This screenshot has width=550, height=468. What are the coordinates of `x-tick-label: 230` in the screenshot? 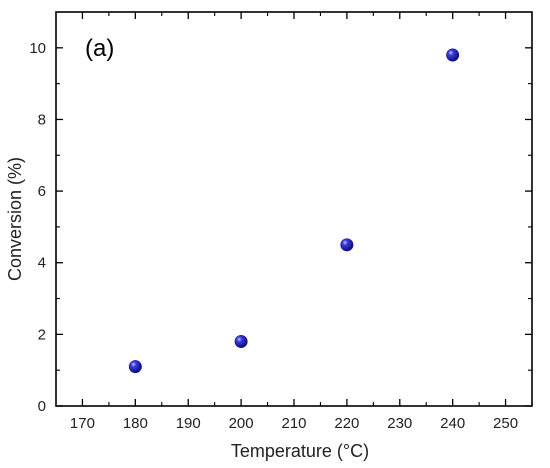 It's located at (399, 423).